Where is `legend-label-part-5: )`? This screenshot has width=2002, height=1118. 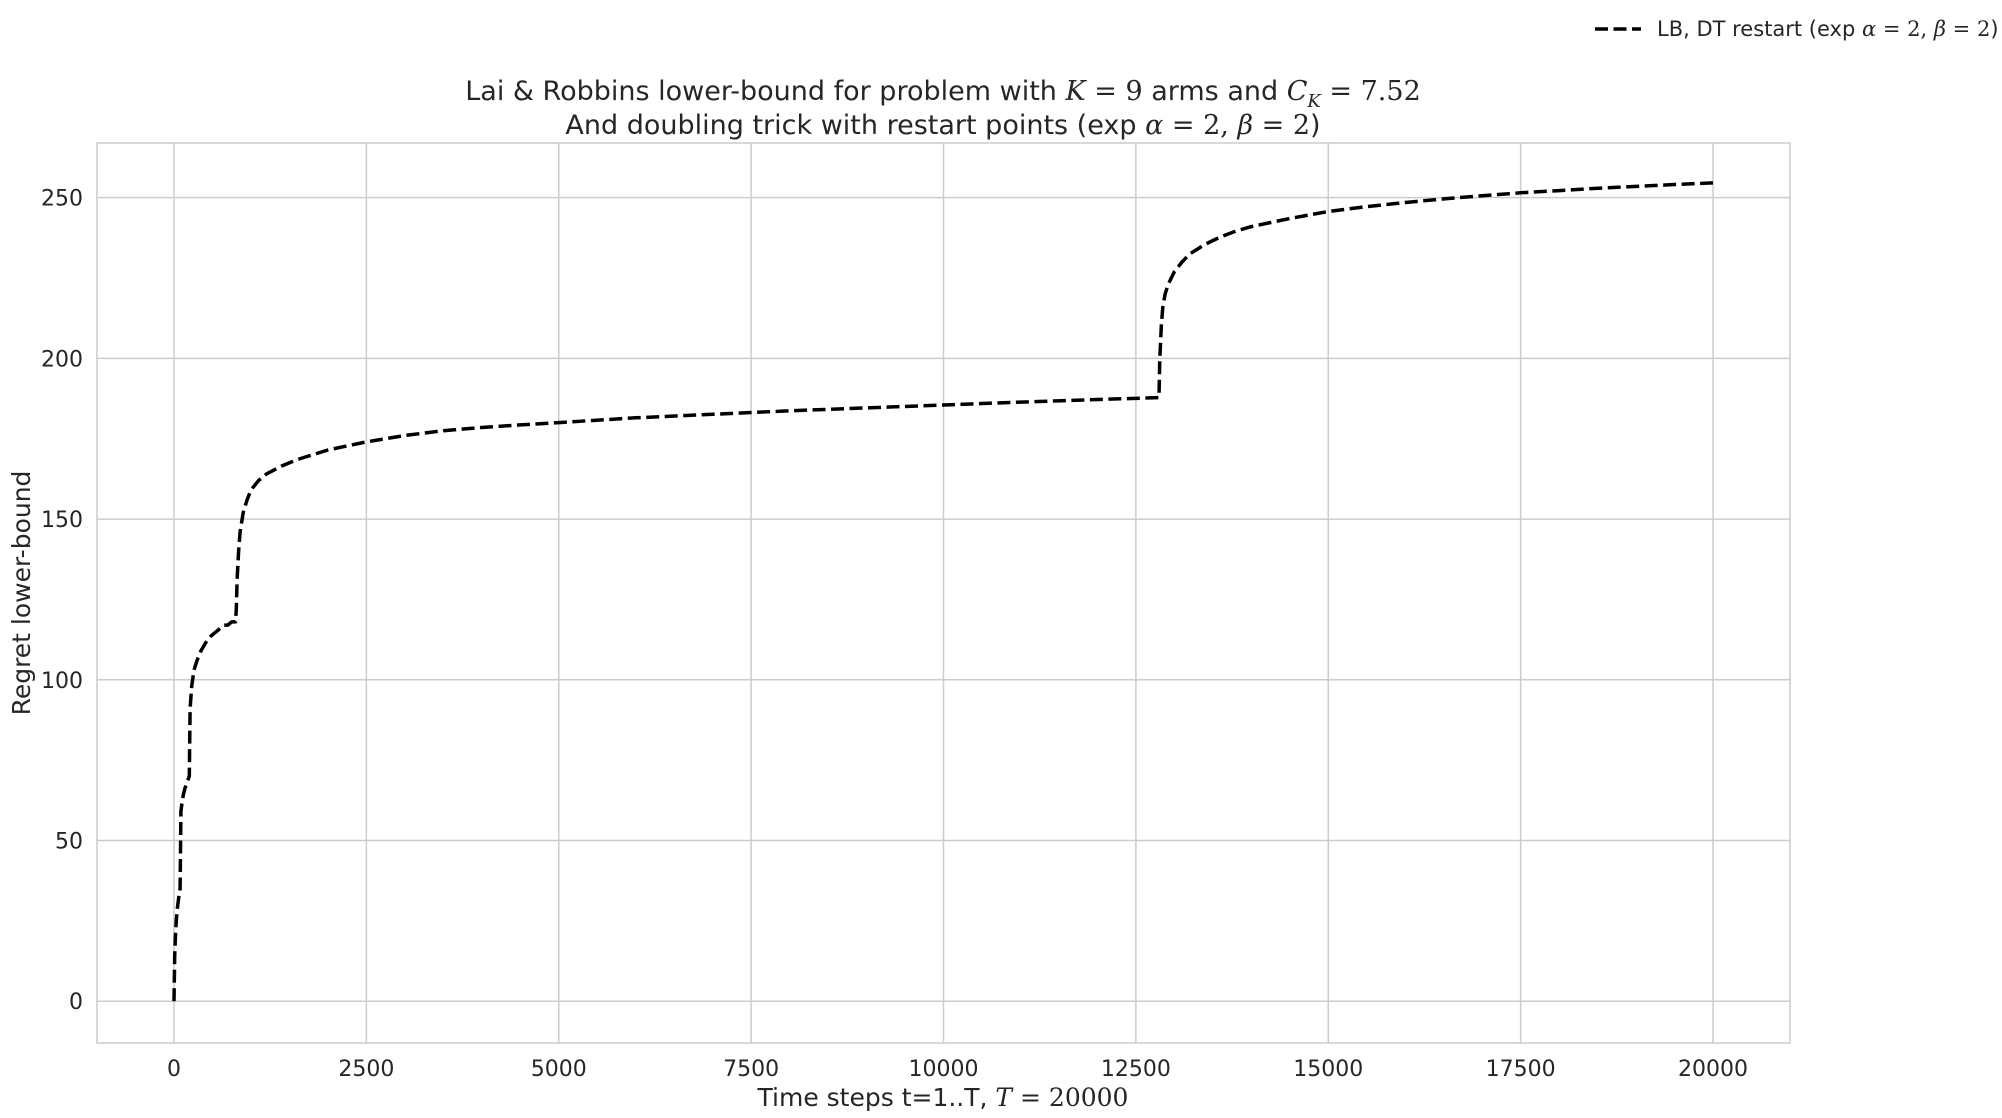 legend-label-part-5: ) is located at coordinates (1994, 29).